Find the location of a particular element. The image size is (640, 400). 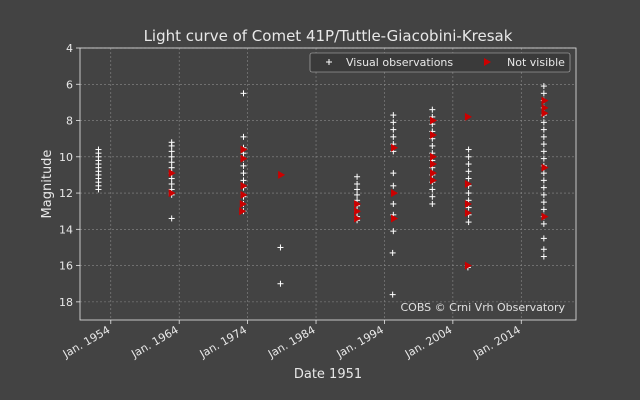

x-axis-label: Date 1951 is located at coordinates (328, 374).